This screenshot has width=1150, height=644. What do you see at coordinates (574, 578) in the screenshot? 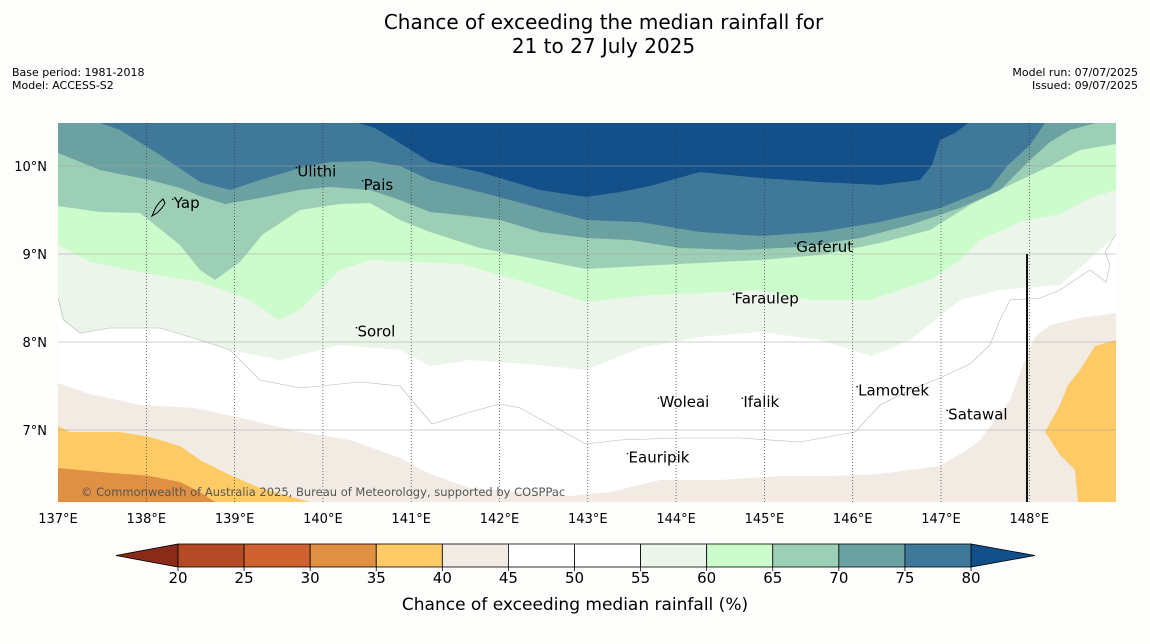
I see `colorbar-tick-label: 50` at bounding box center [574, 578].